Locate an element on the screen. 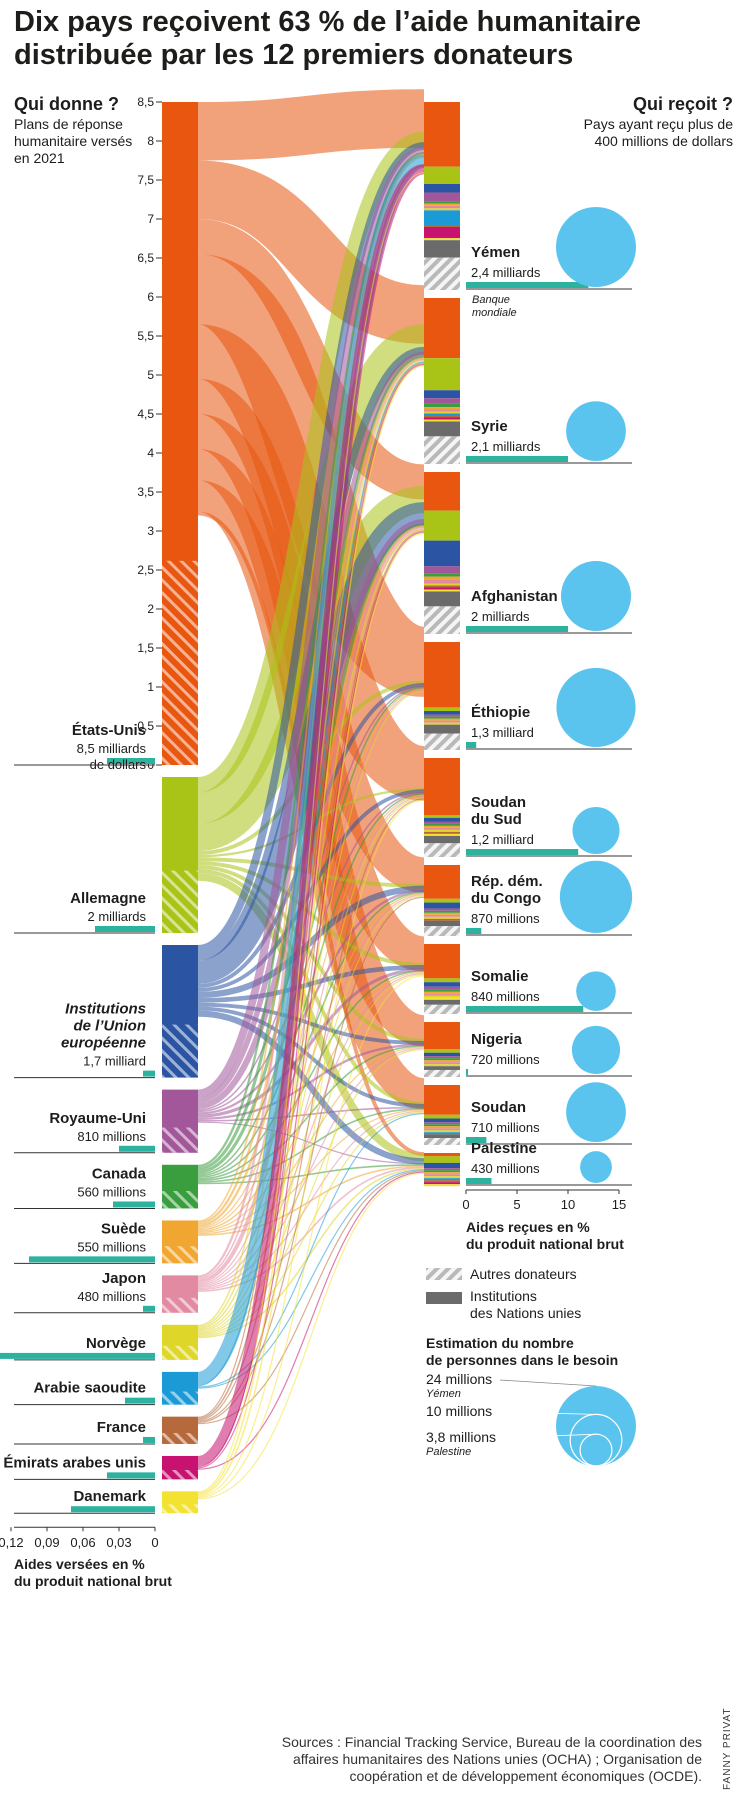 The height and width of the screenshot is (1800, 745). recipient-amount: 2,1 milliards is located at coordinates (506, 446).